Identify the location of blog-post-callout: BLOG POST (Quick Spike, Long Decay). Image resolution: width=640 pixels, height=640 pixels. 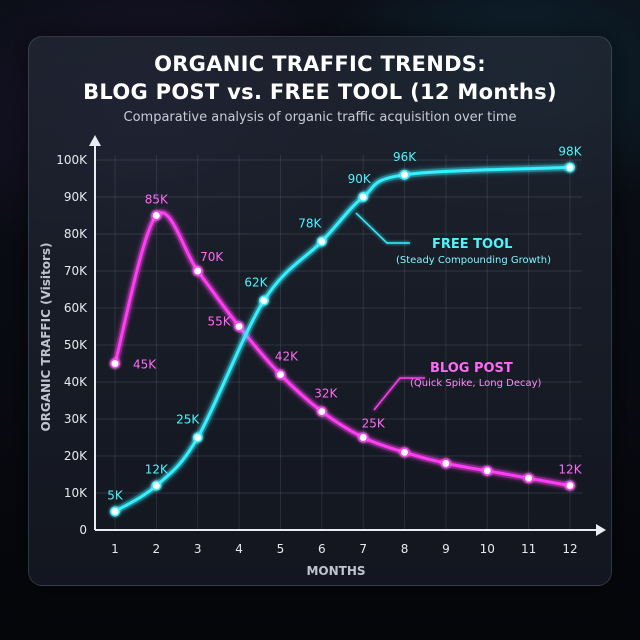
(457, 386).